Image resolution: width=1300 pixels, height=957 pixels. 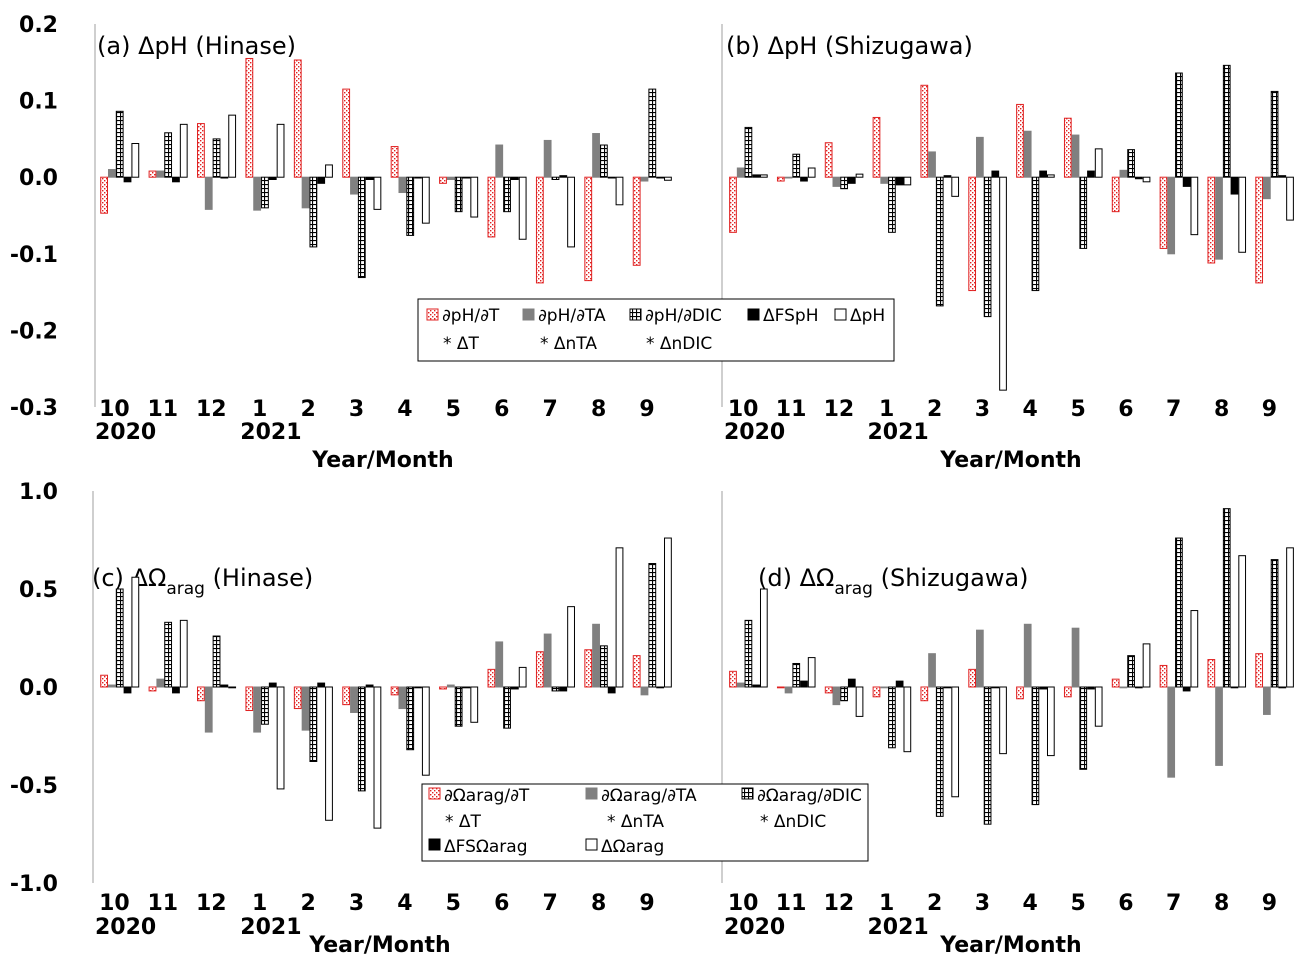 What do you see at coordinates (743, 409) in the screenshot?
I see `x-tick-label: 10` at bounding box center [743, 409].